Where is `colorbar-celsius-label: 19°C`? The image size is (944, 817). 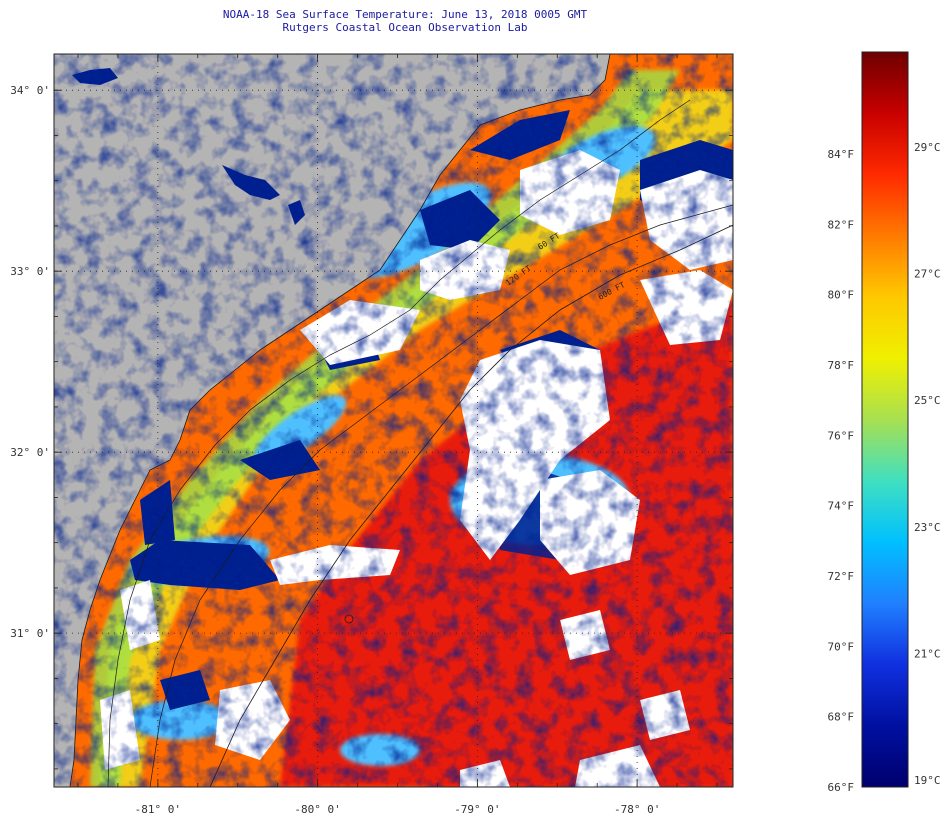 colorbar-celsius-label: 19°C is located at coordinates (927, 780).